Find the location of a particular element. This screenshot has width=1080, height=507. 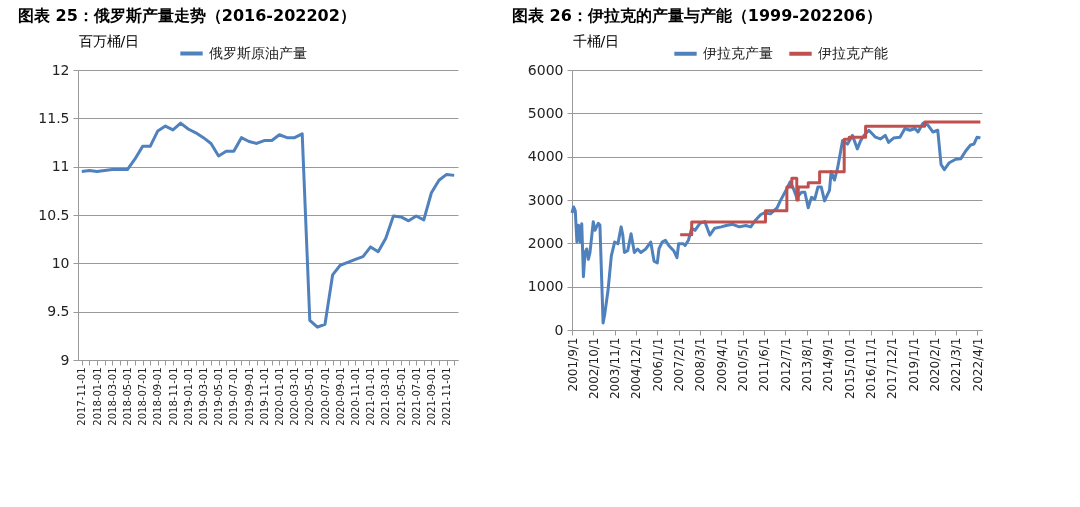

y-tick-label: 3000 is located at coordinates (545, 199).